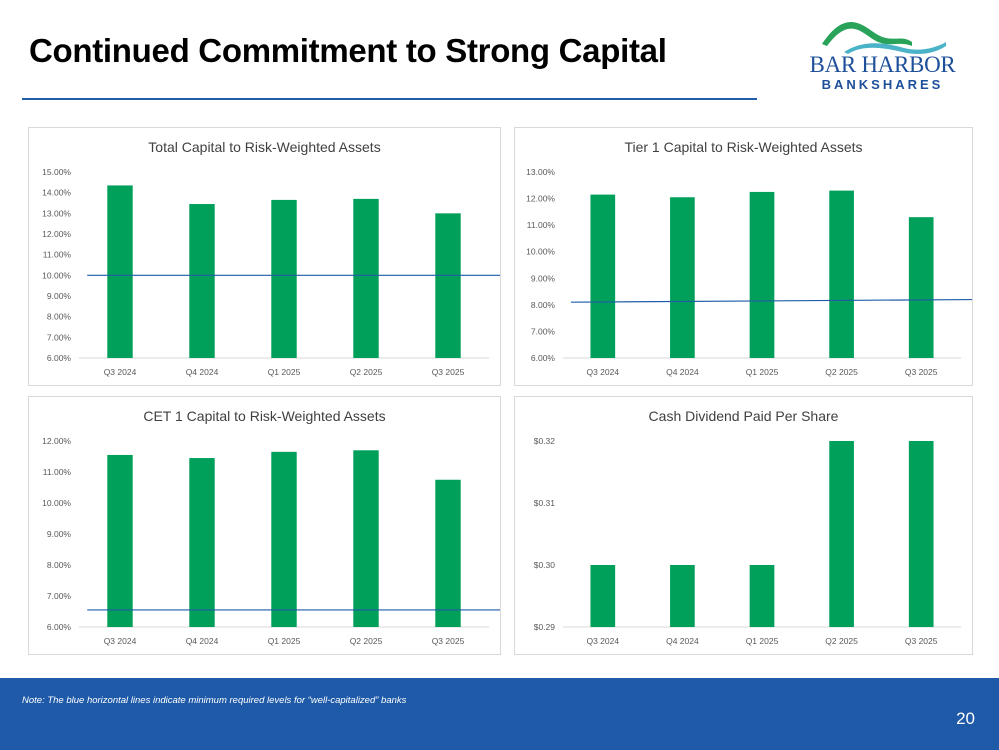  Describe the element at coordinates (545, 503) in the screenshot. I see `y-tick-label: $0.31` at that location.